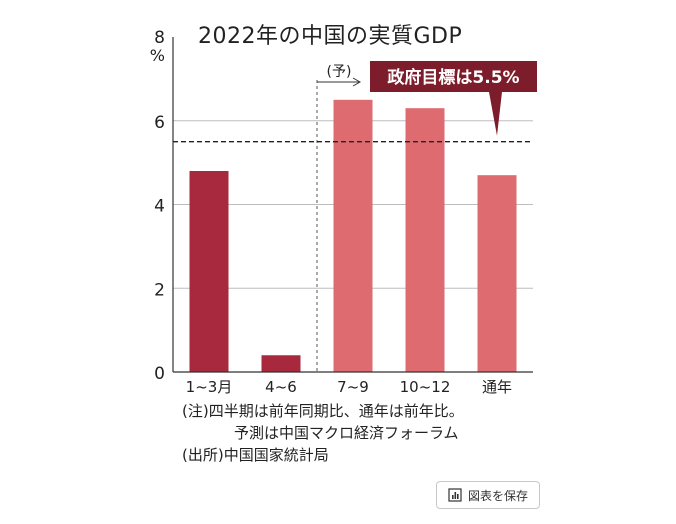  What do you see at coordinates (159, 290) in the screenshot?
I see `y-tick-label: 2` at bounding box center [159, 290].